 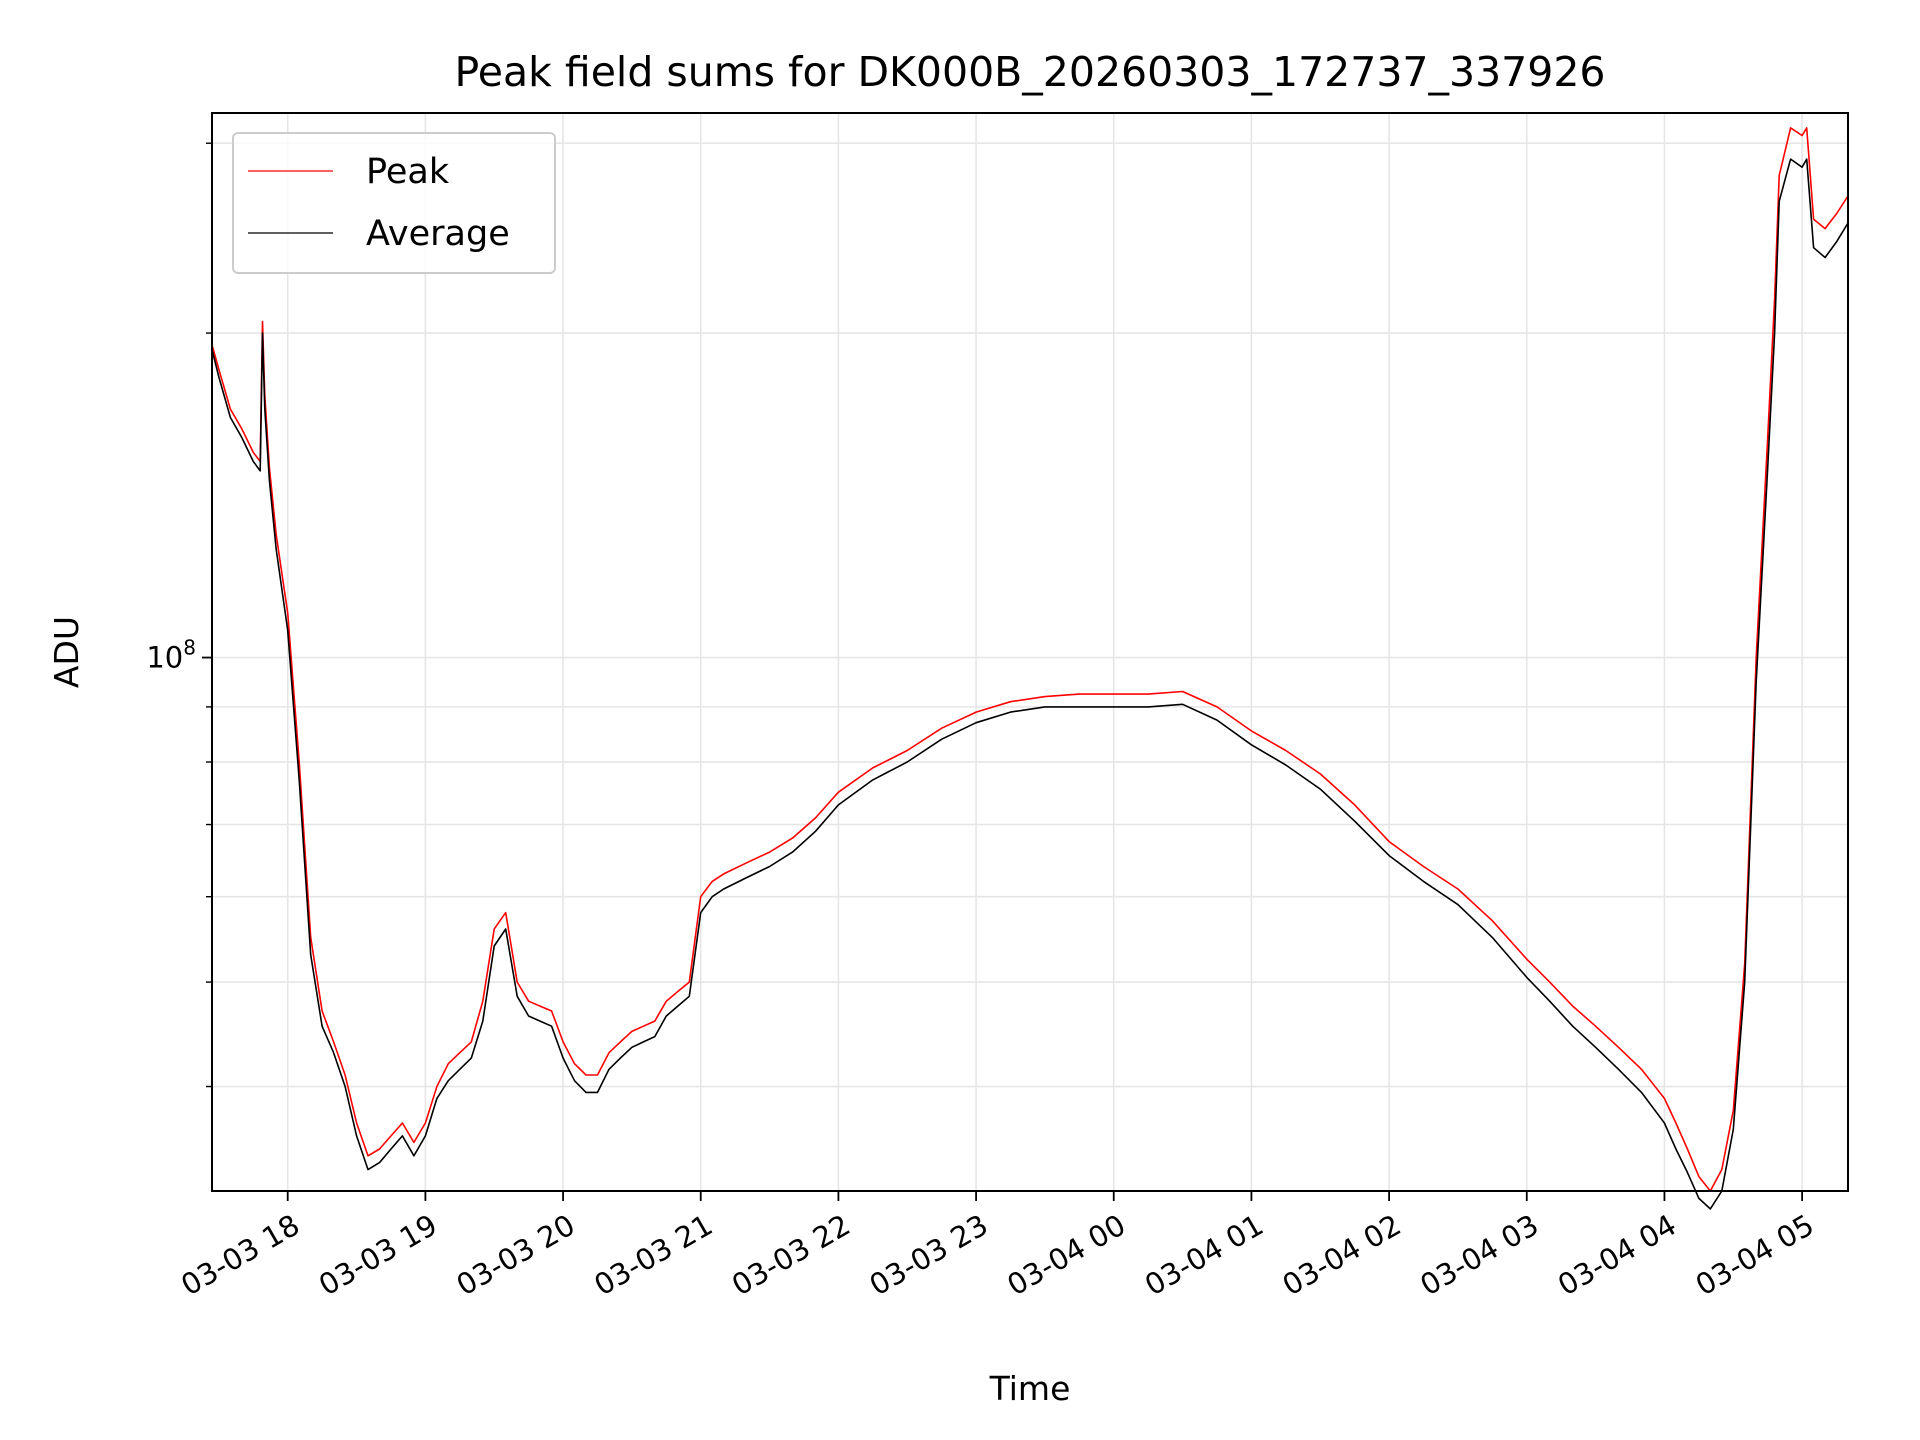 I want to click on legend-label-peak: Peak, so click(x=408, y=172).